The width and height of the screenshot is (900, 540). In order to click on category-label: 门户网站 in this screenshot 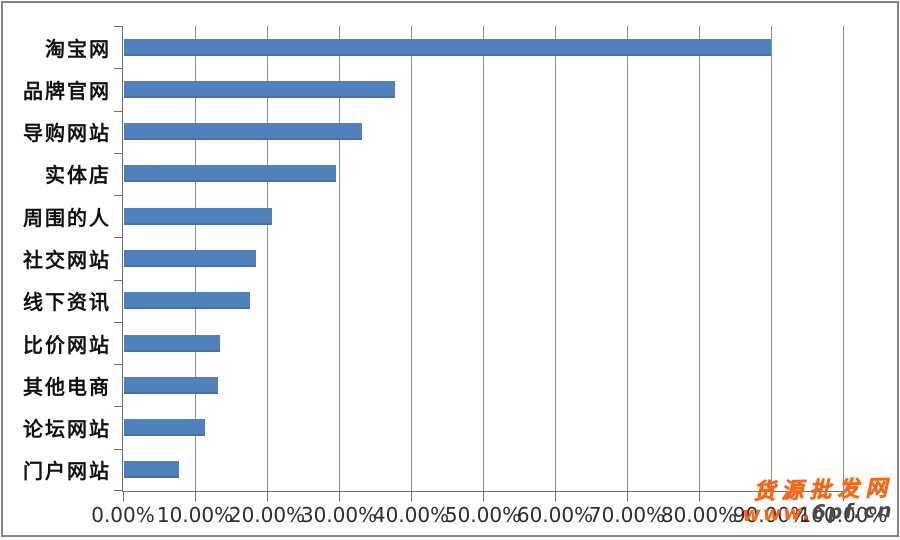, I will do `click(67, 471)`.